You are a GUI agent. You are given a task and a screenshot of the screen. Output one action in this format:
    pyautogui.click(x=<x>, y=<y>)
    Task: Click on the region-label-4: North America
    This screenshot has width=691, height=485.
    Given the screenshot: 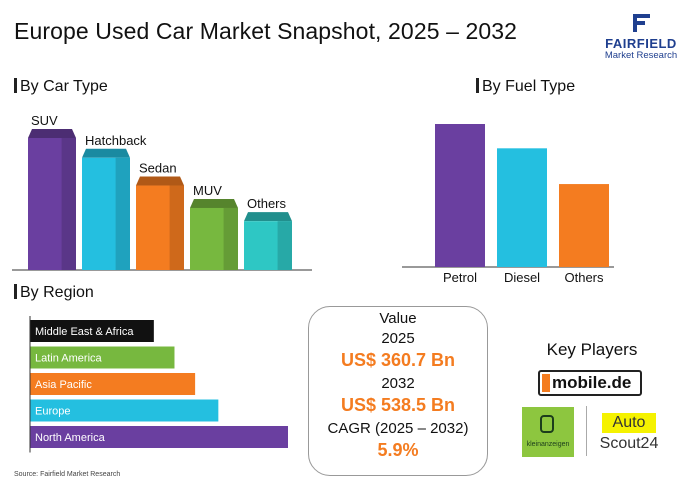 What is the action you would take?
    pyautogui.click(x=70, y=438)
    